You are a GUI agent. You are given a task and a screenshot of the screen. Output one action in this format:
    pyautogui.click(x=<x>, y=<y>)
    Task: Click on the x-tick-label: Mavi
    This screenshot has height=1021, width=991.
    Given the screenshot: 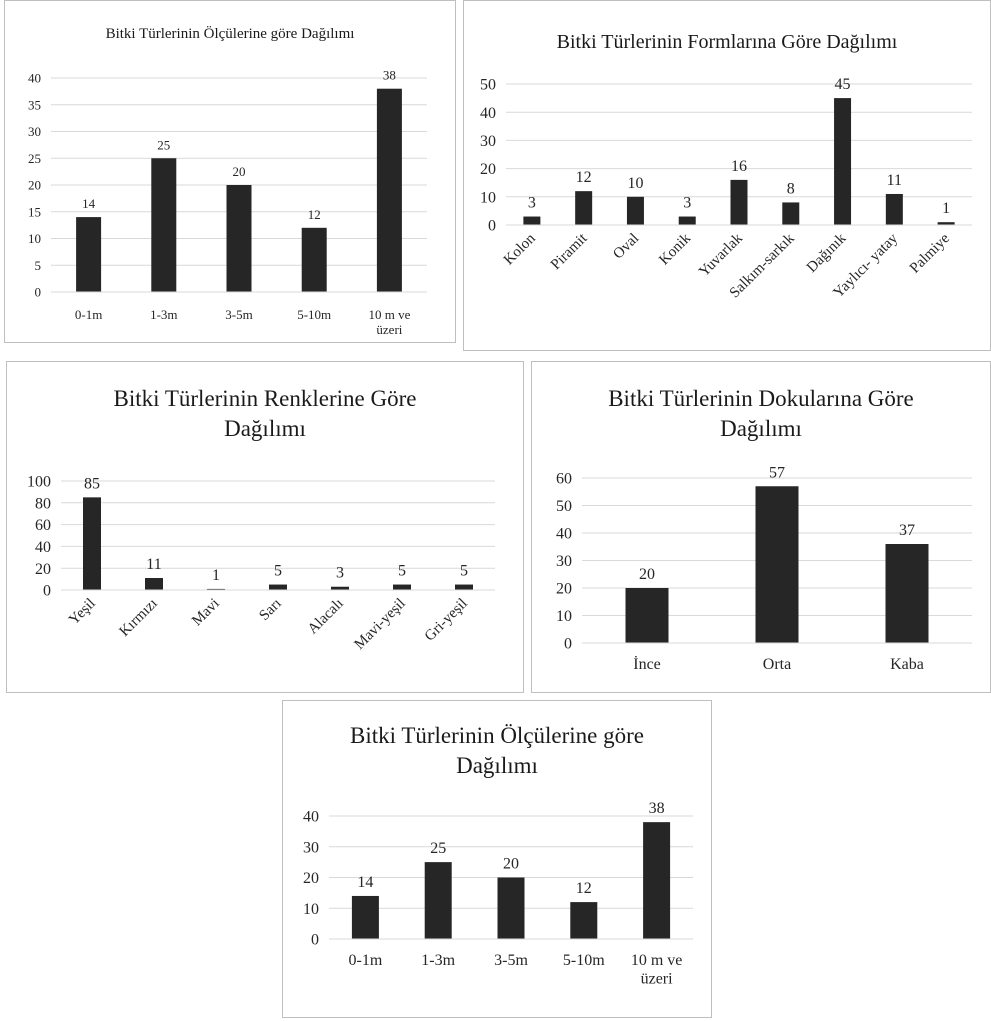 What is the action you would take?
    pyautogui.click(x=206, y=613)
    